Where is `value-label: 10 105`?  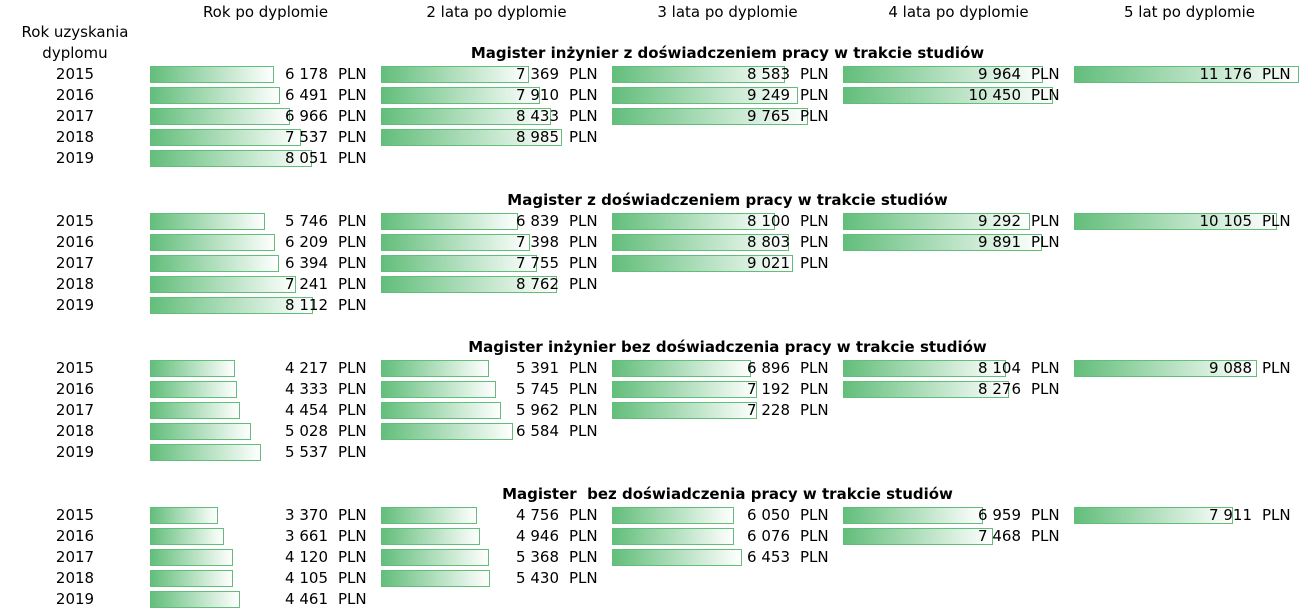 value-label: 10 105 is located at coordinates (1226, 221).